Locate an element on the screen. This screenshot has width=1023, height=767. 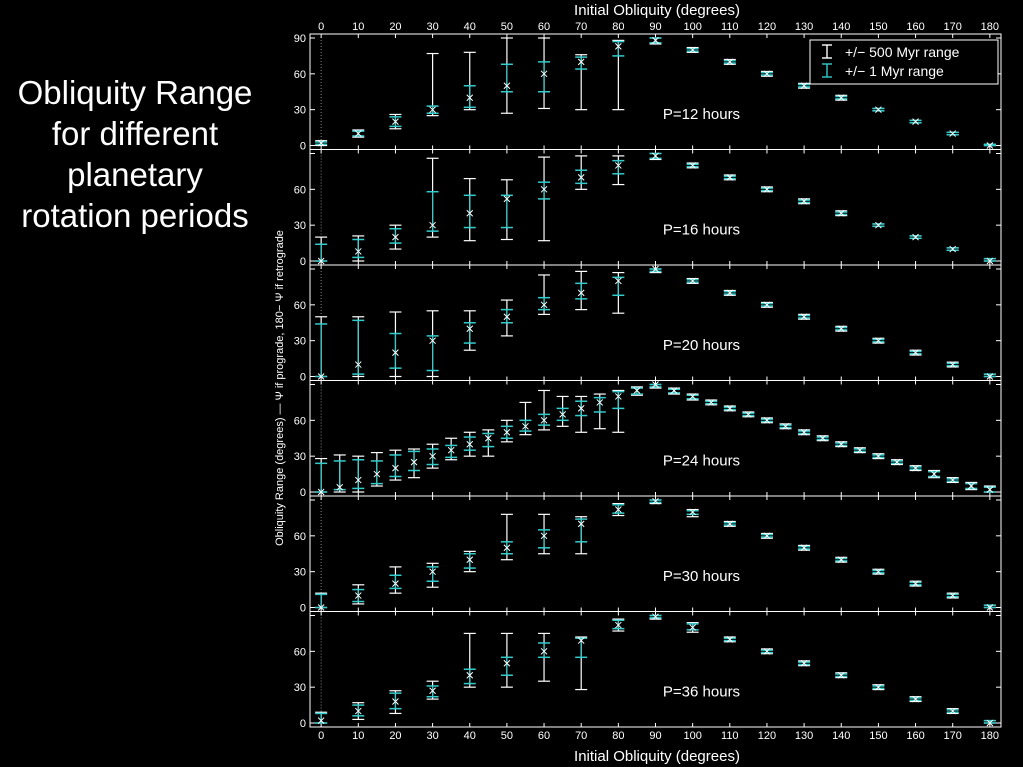
panel-6: 0 30 60 P=36 hours is located at coordinates (648, 670).